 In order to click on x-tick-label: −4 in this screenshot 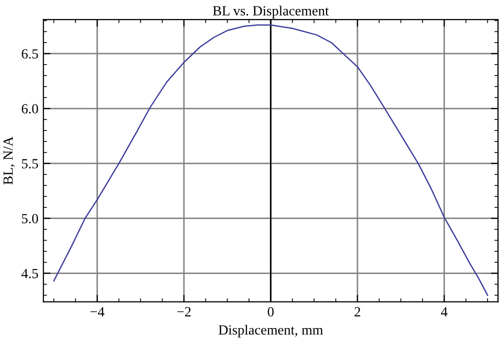, I will do `click(97, 311)`.